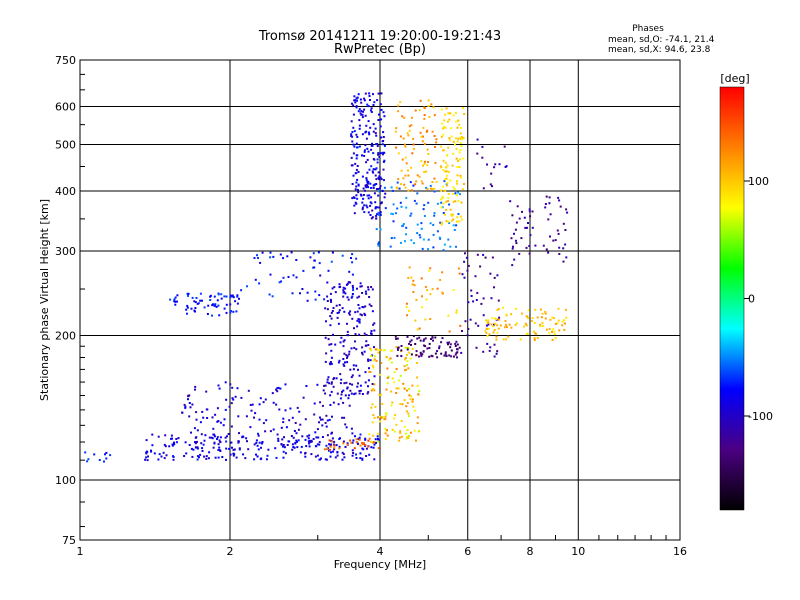 Image resolution: width=800 pixels, height=600 pixels. What do you see at coordinates (659, 50) in the screenshot?
I see `stats-x: mean, sd,X: 94.6, 23.8` at bounding box center [659, 50].